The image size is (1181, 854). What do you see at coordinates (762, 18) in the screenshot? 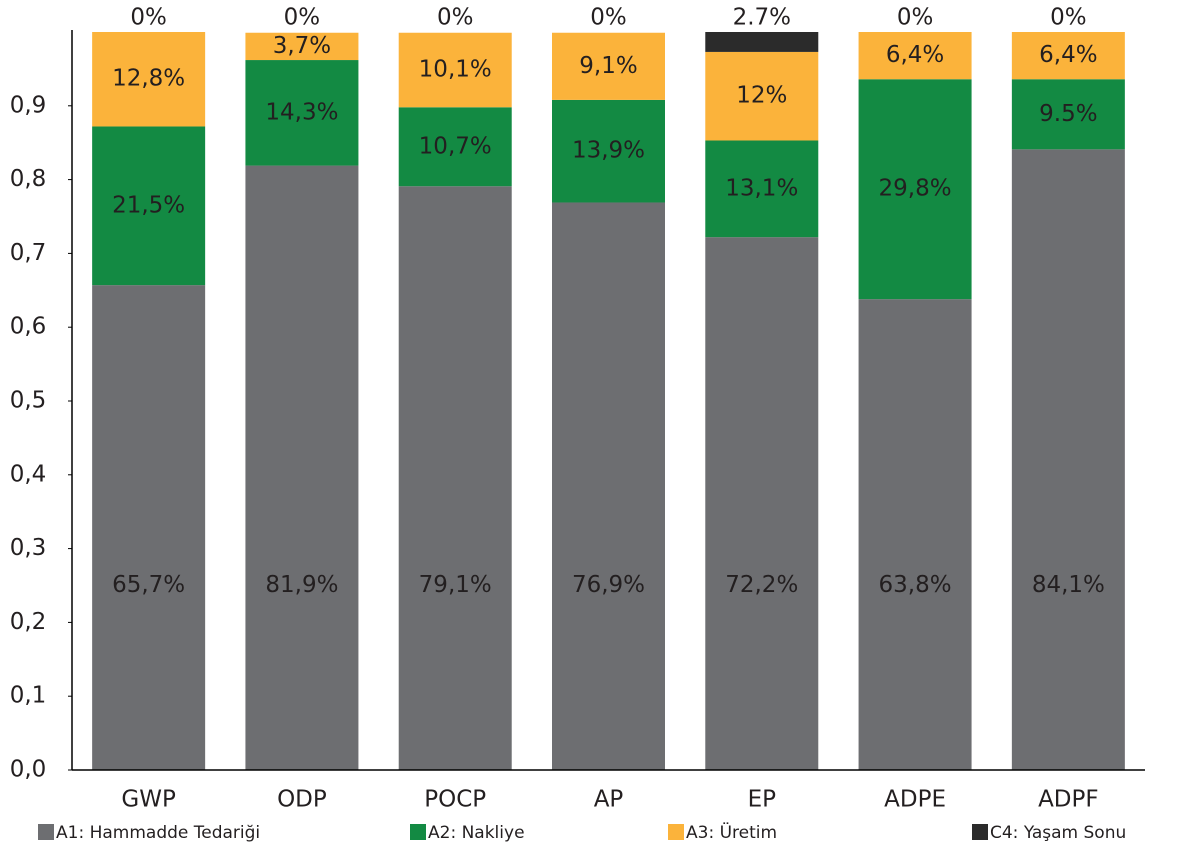
I see `data-label: 2.7%` at bounding box center [762, 18].